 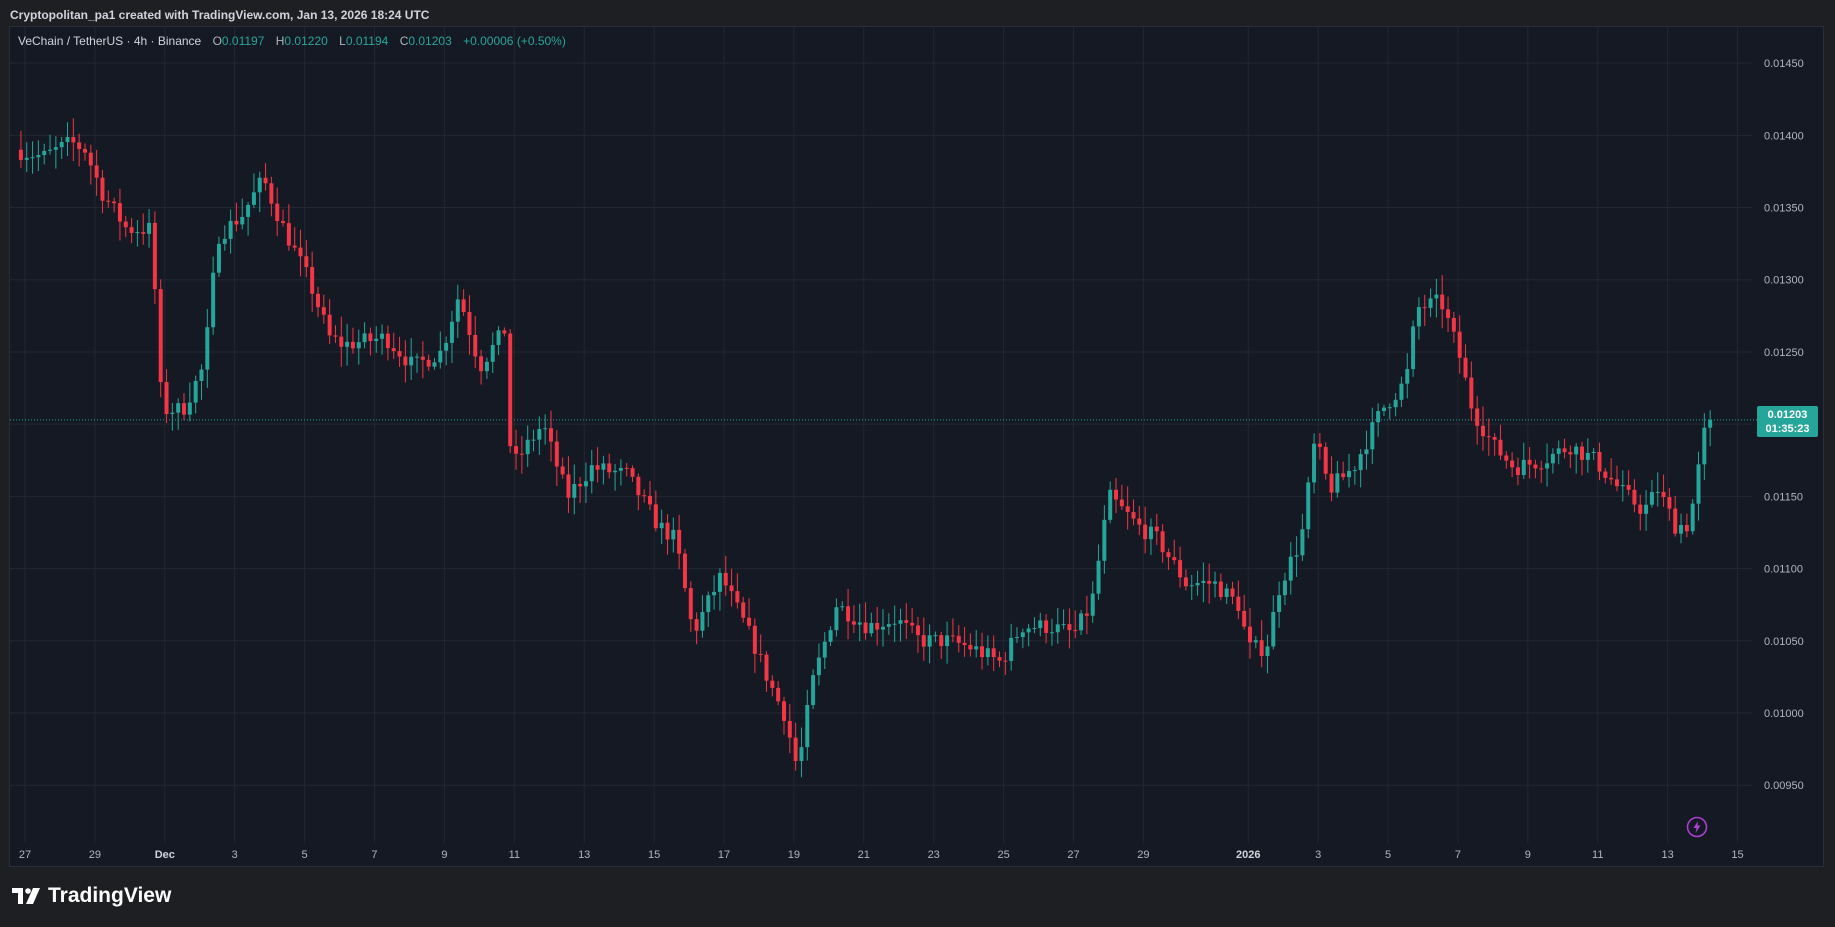 I want to click on high-label: H, so click(x=280, y=41).